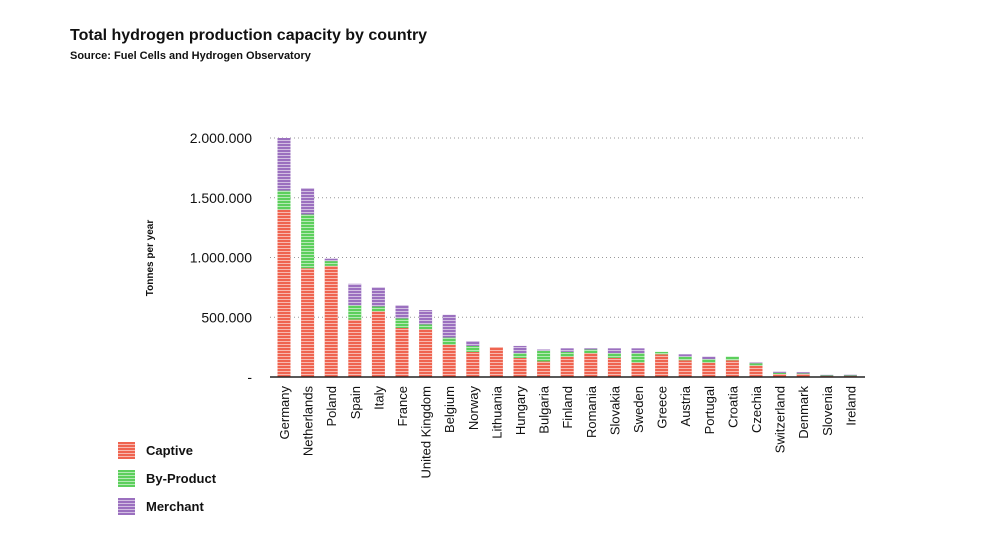 This screenshot has width=986, height=553. I want to click on bar-segment-merchant-hungary, so click(520, 349).